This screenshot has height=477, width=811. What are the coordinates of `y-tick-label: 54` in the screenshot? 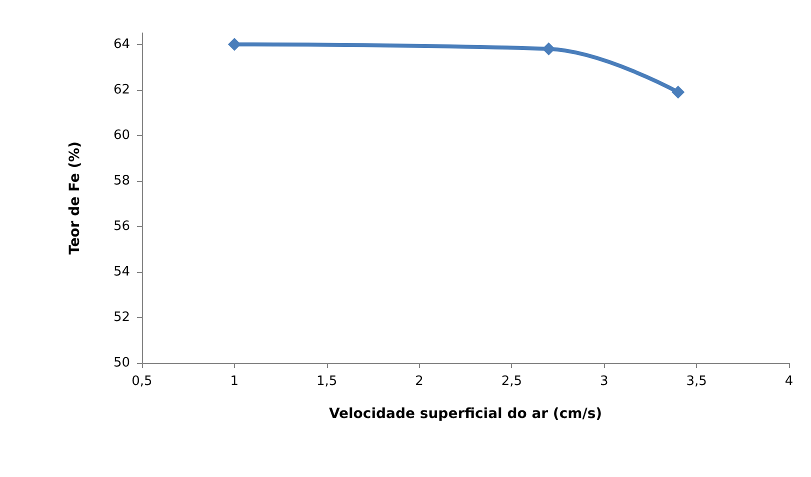 It's located at (121, 272).